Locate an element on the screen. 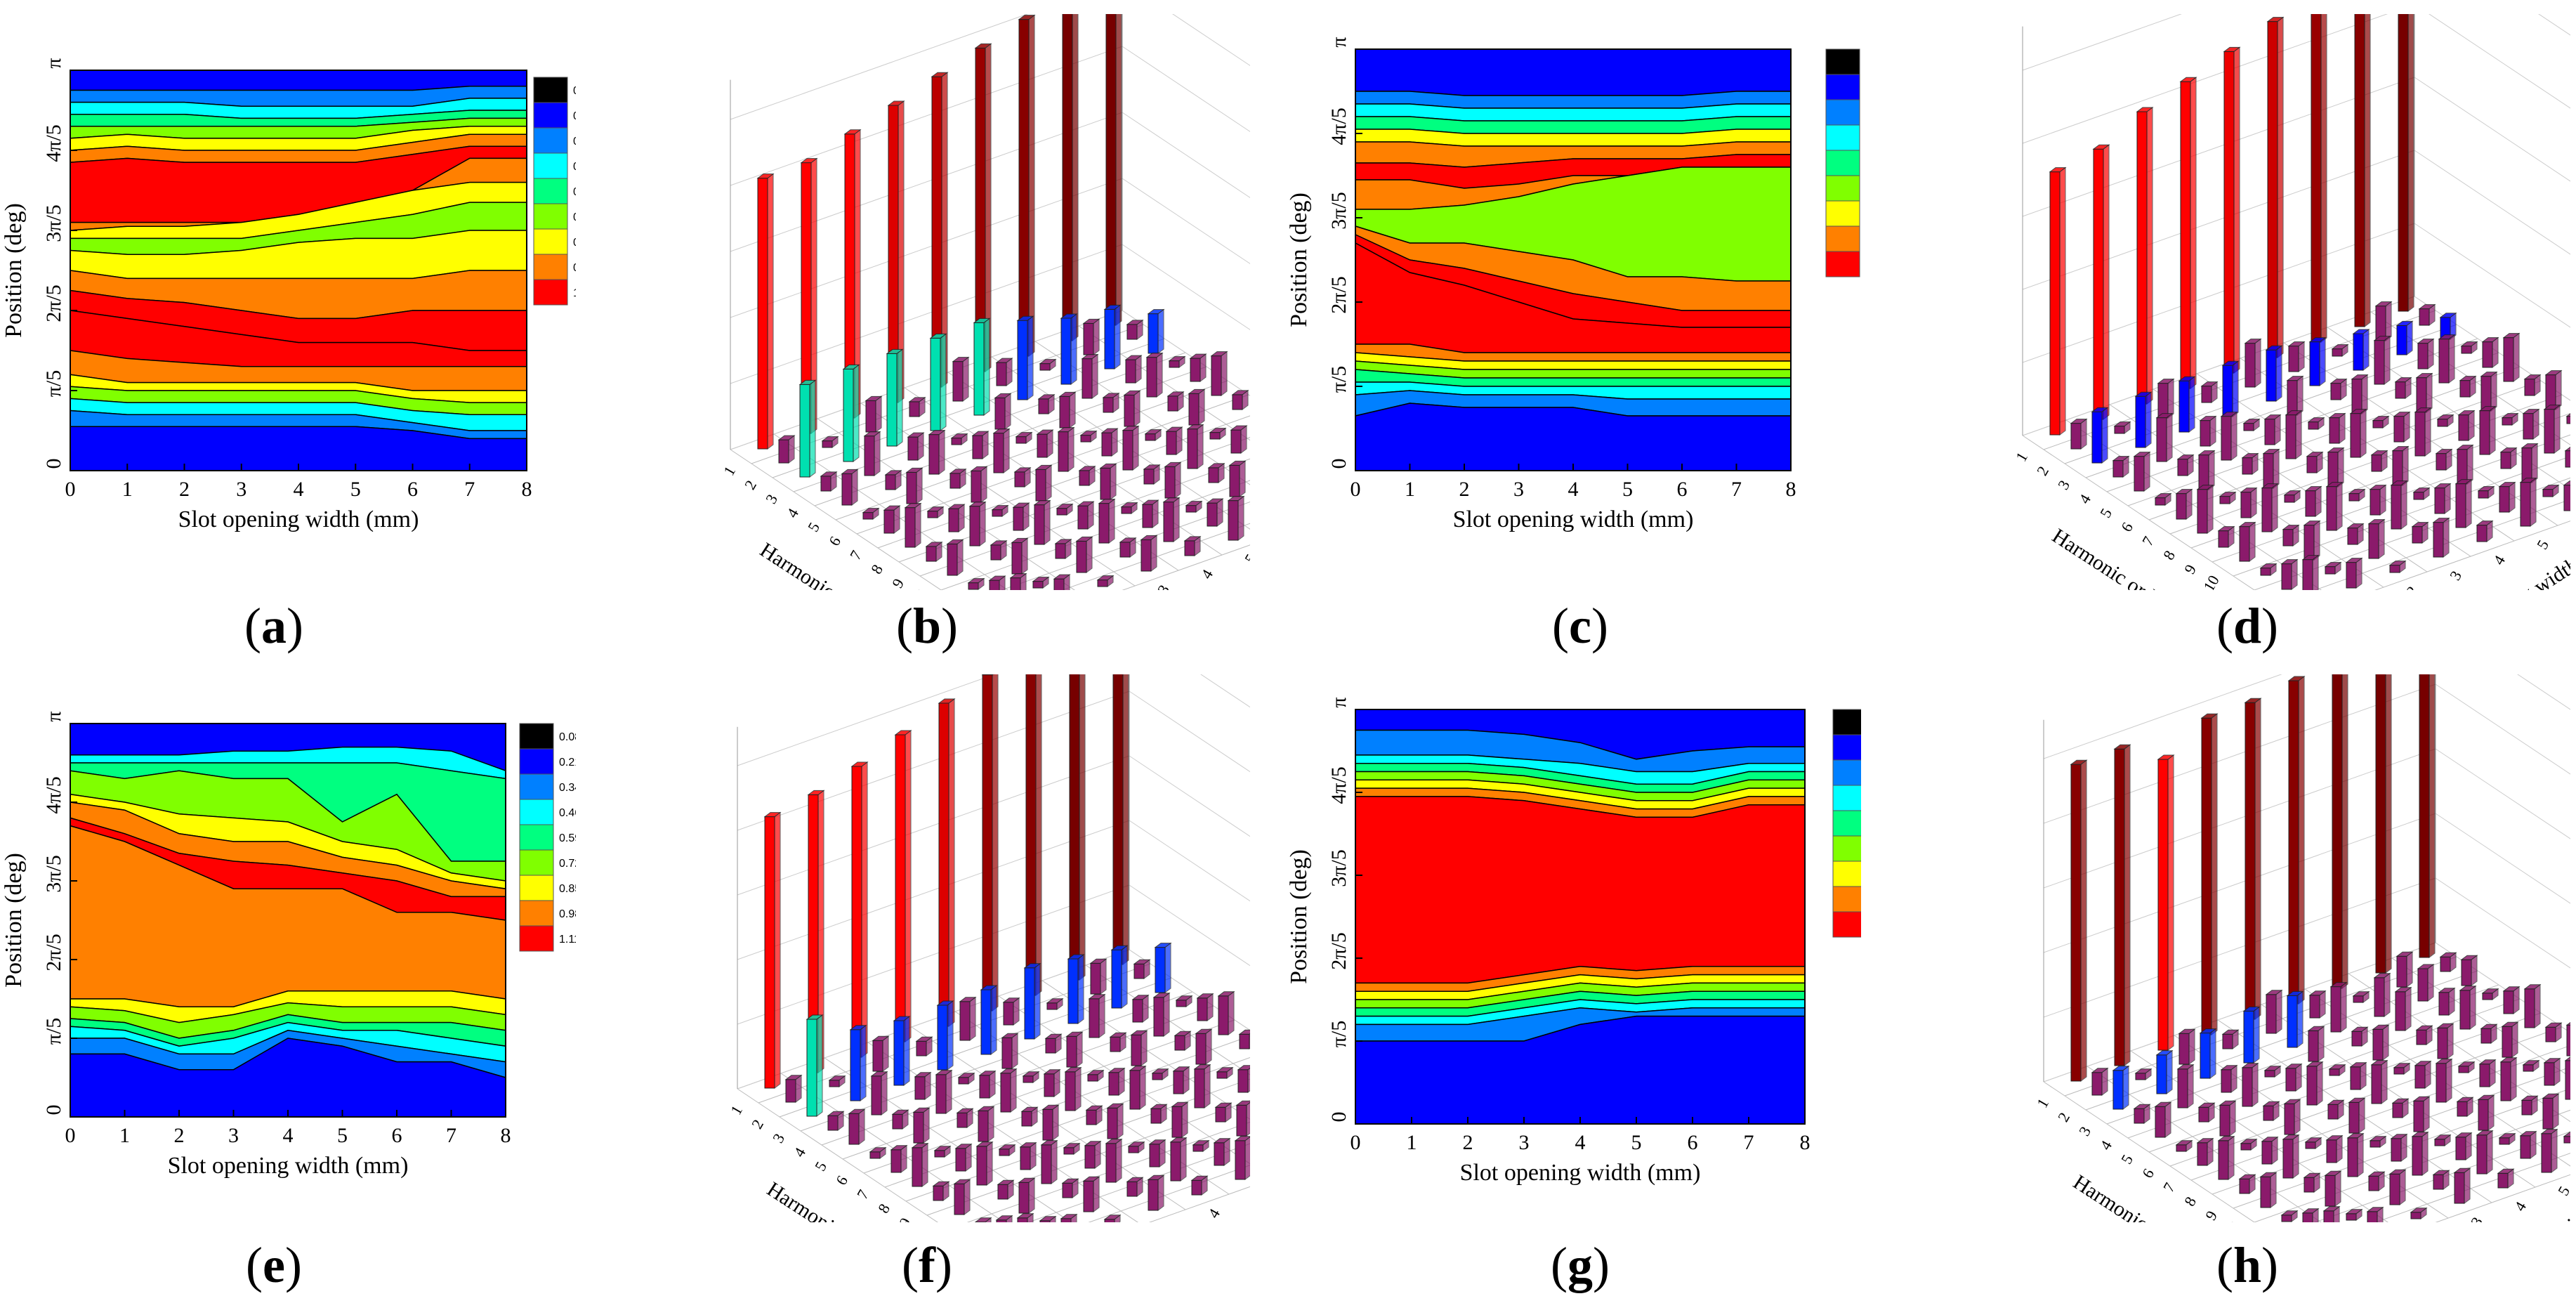 This screenshot has height=1315, width=2576. panel-label-f: (f) is located at coordinates (927, 1265).